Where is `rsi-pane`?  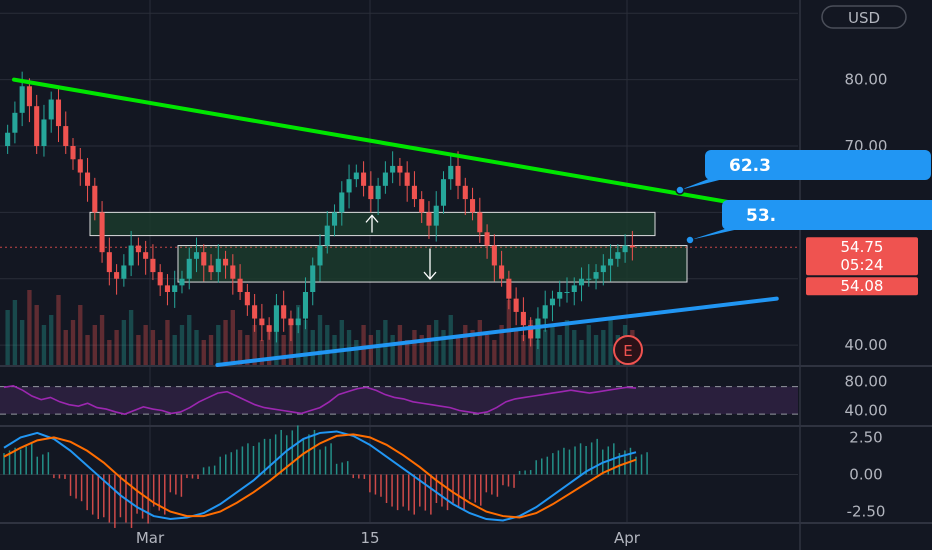
rsi-pane is located at coordinates (399, 400).